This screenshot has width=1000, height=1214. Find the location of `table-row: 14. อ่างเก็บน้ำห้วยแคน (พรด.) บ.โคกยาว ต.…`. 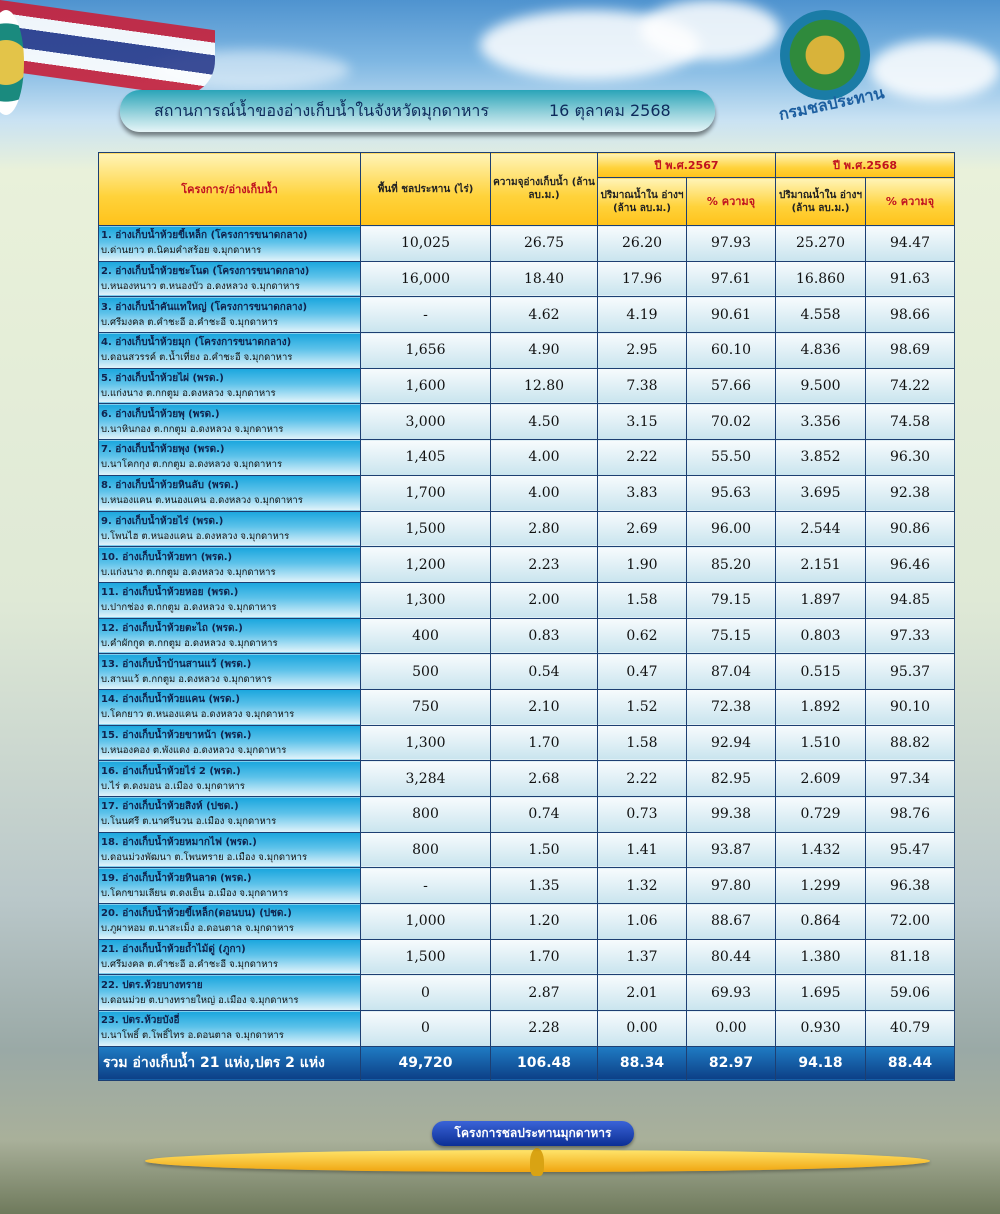

table-row: 14. อ่างเก็บน้ำห้วยแคน (พรด.) บ.โคกยาว ต.… is located at coordinates (526, 707).